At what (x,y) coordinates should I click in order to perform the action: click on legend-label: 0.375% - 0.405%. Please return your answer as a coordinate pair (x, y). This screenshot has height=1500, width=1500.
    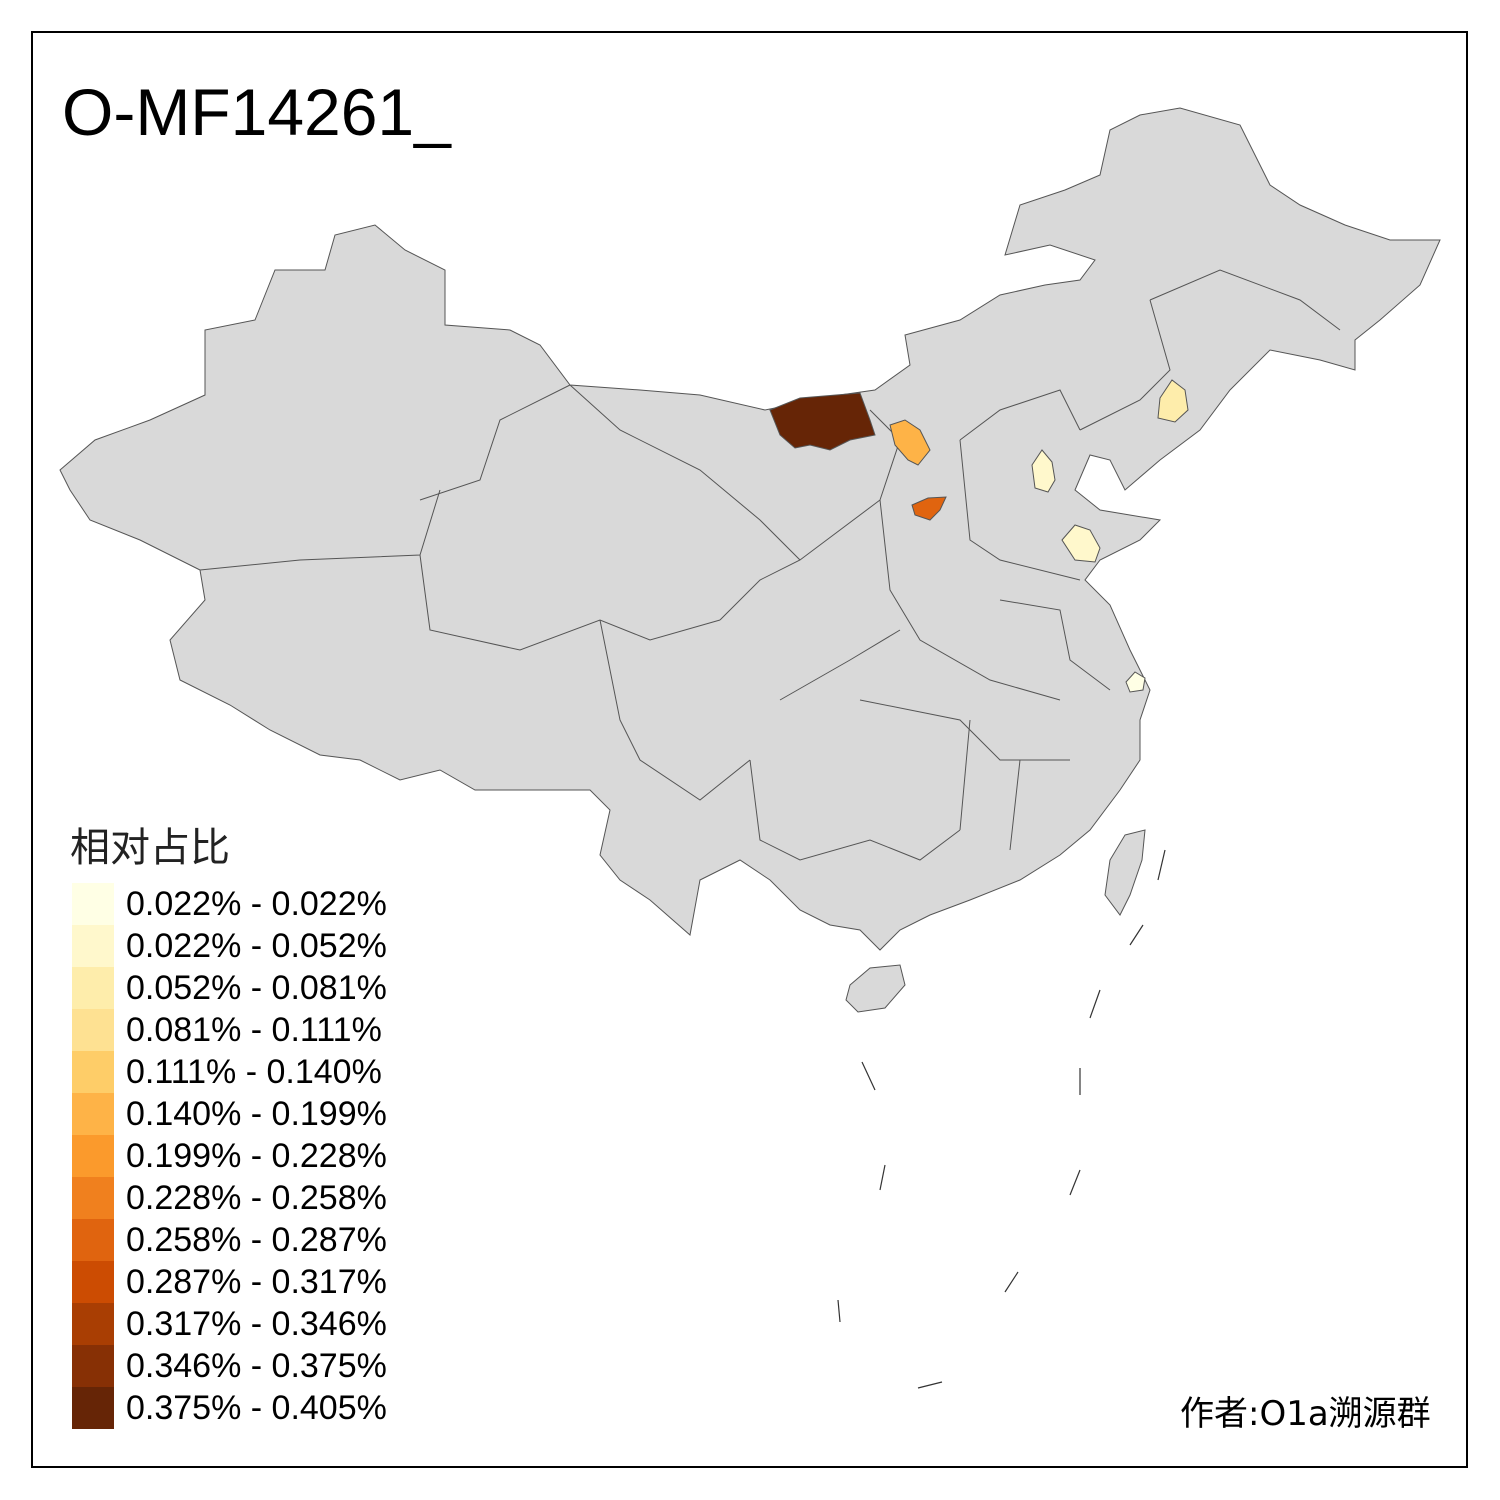
    Looking at the image, I should click on (256, 1408).